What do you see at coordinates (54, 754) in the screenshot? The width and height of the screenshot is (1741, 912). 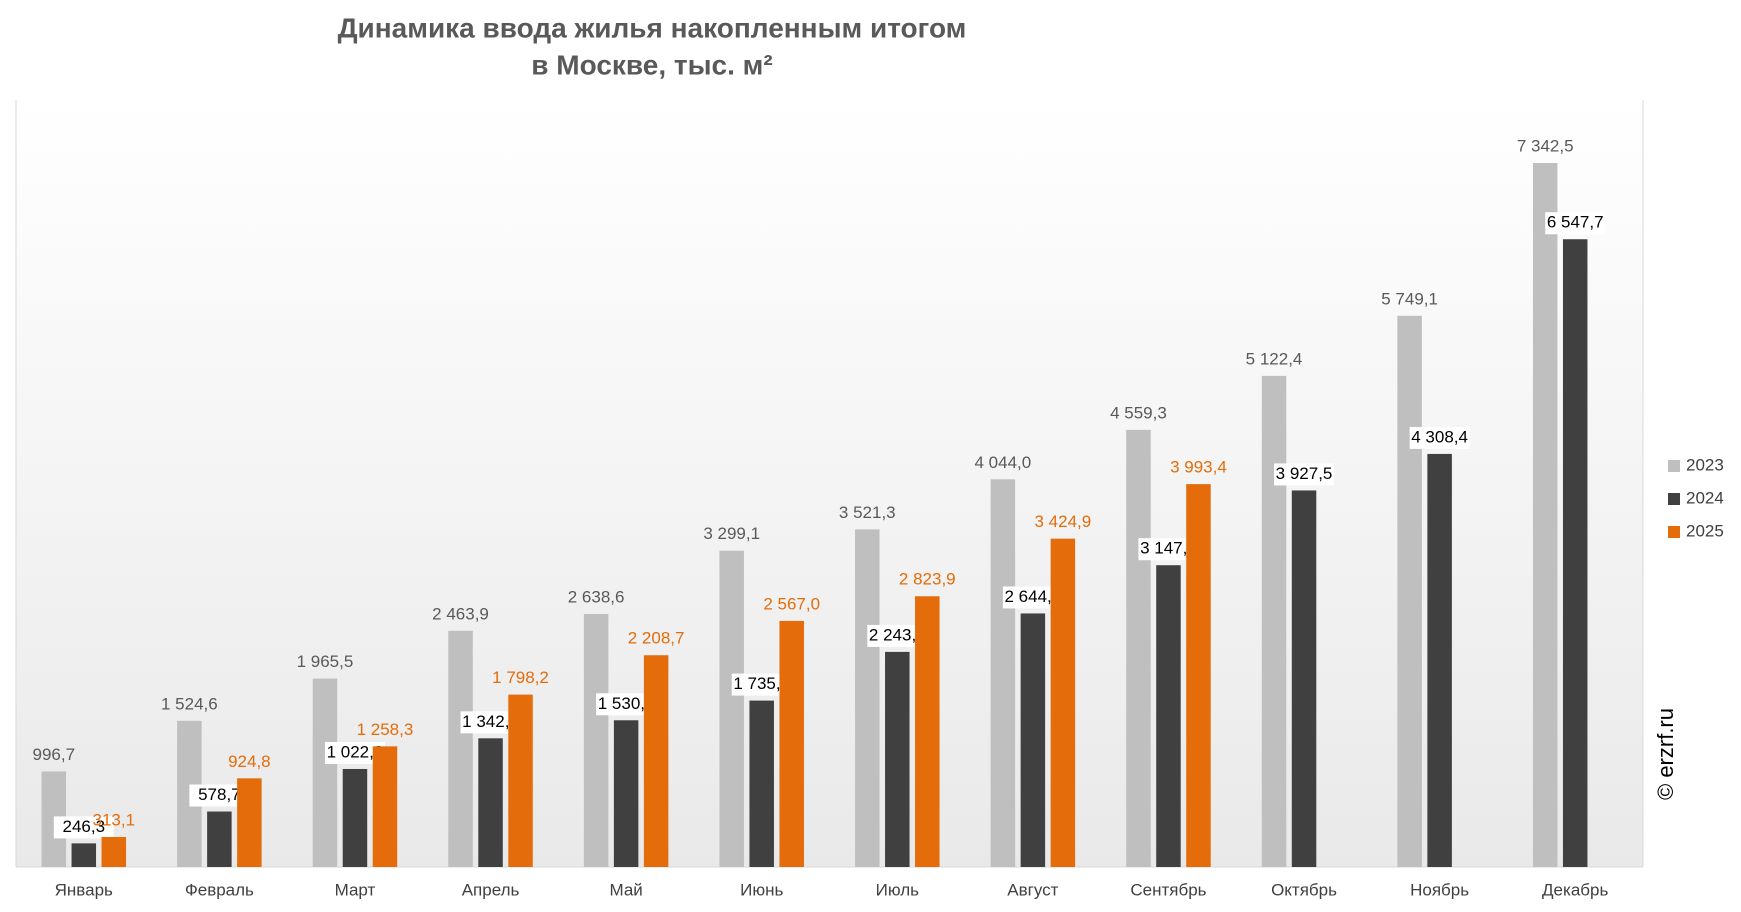 I see `value-label: 996,7` at bounding box center [54, 754].